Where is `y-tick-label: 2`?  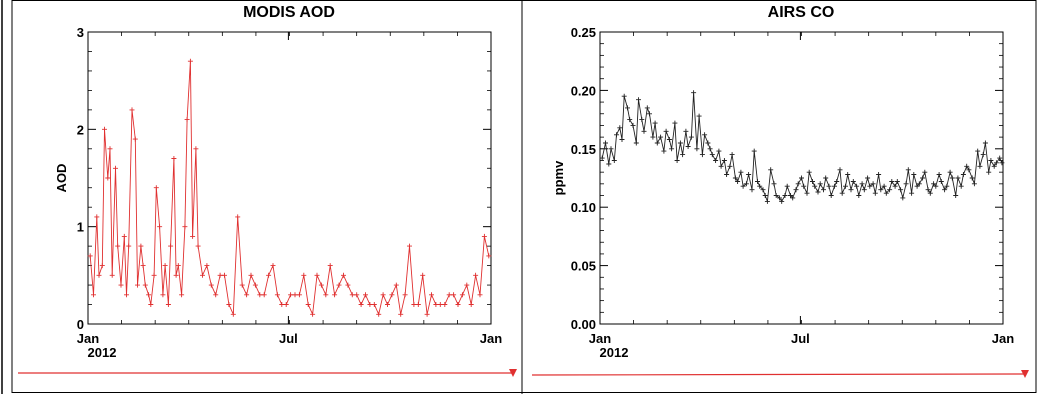
y-tick-label: 2 is located at coordinates (80, 129).